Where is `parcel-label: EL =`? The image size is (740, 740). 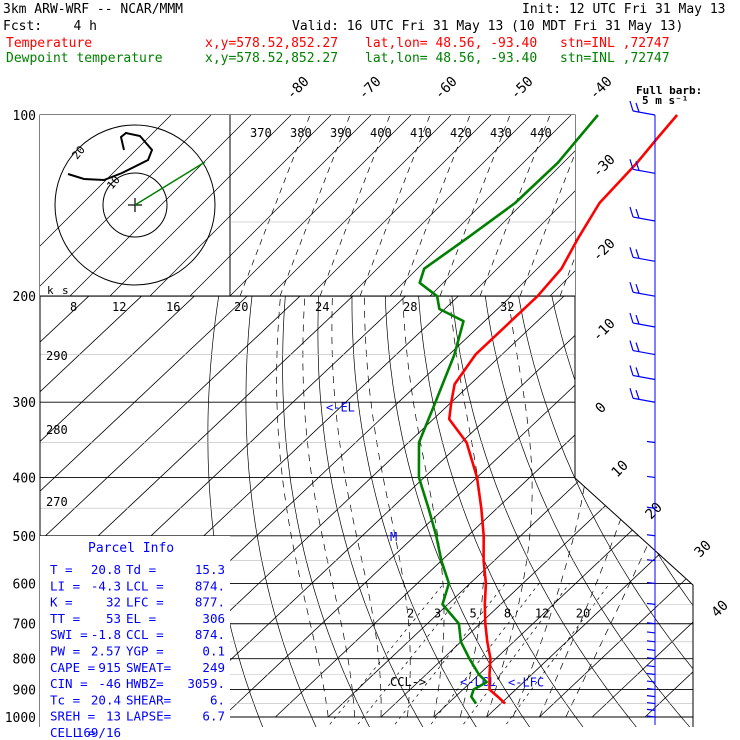 parcel-label: EL = is located at coordinates (141, 618).